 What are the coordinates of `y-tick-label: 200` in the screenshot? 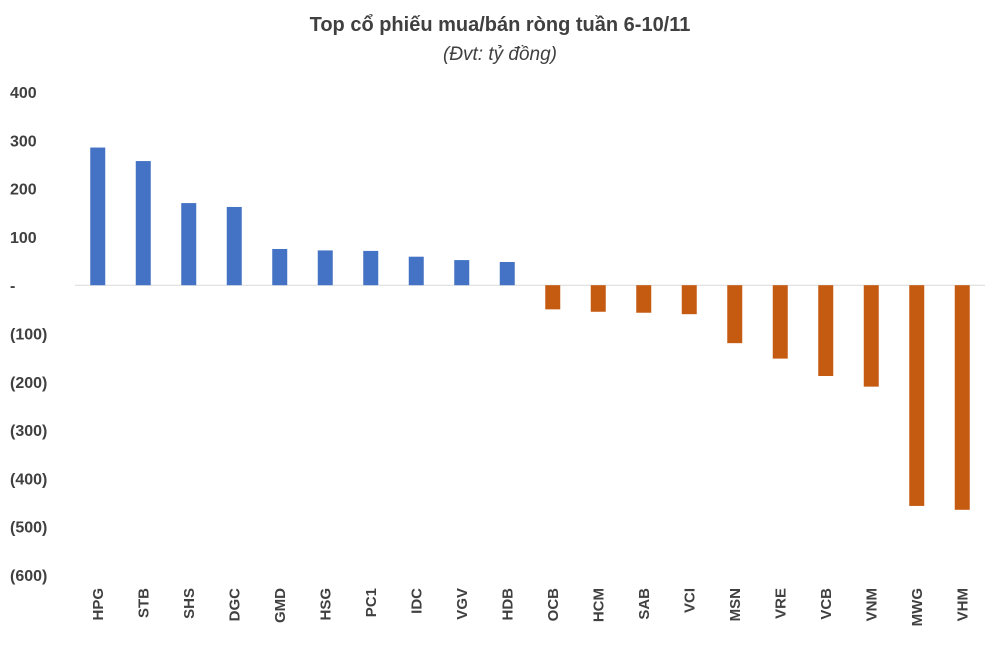 It's located at (23, 190).